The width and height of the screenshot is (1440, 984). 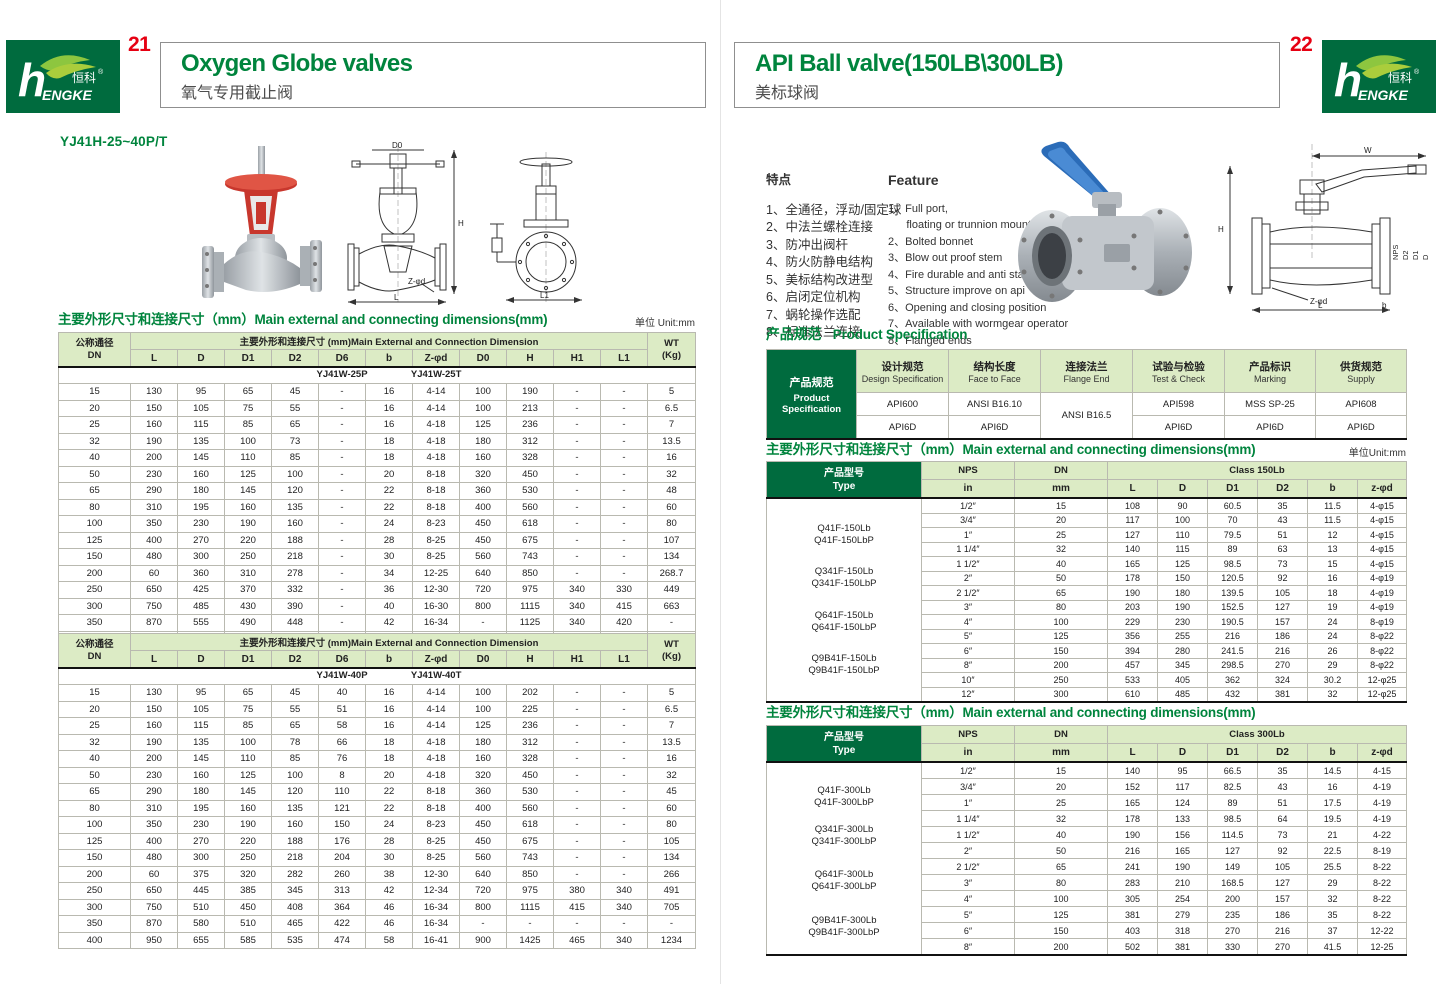 What do you see at coordinates (1382, 694) in the screenshot?
I see `table-cell: 12-φ25` at bounding box center [1382, 694].